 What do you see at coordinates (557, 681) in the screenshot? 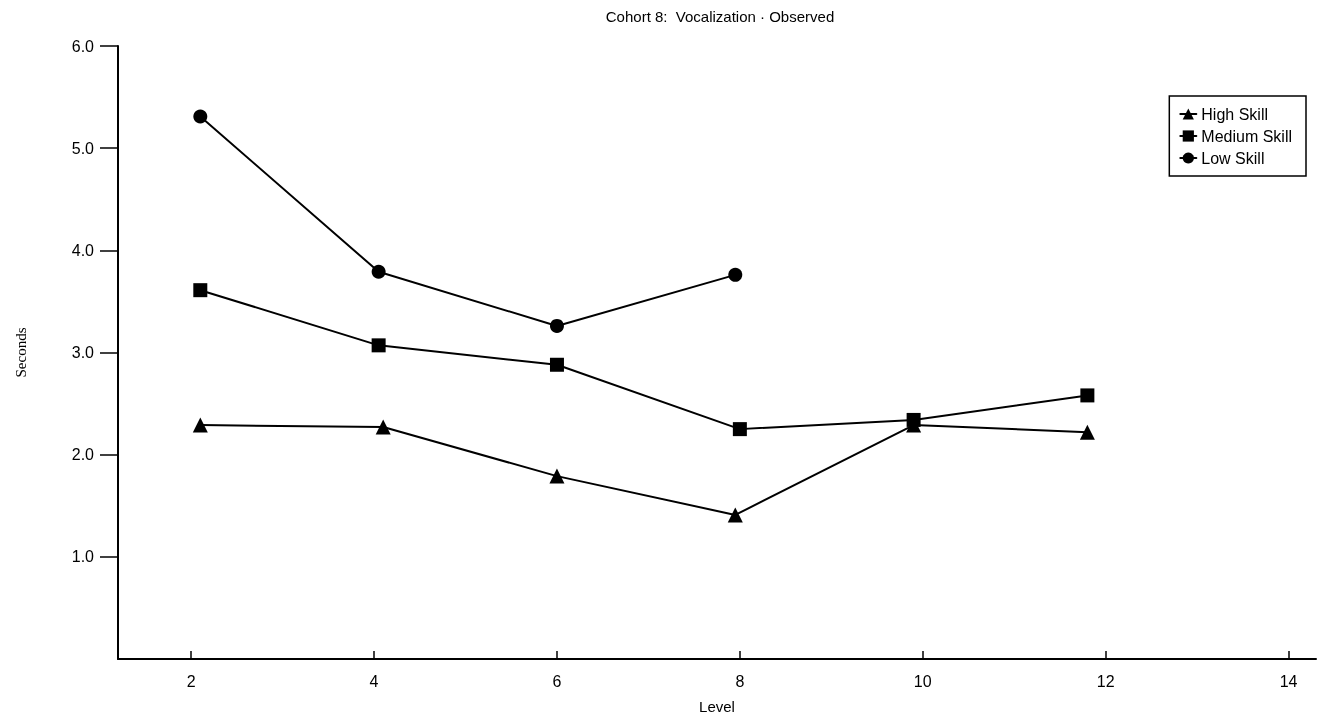
I see `x-tick-label: 6` at bounding box center [557, 681].